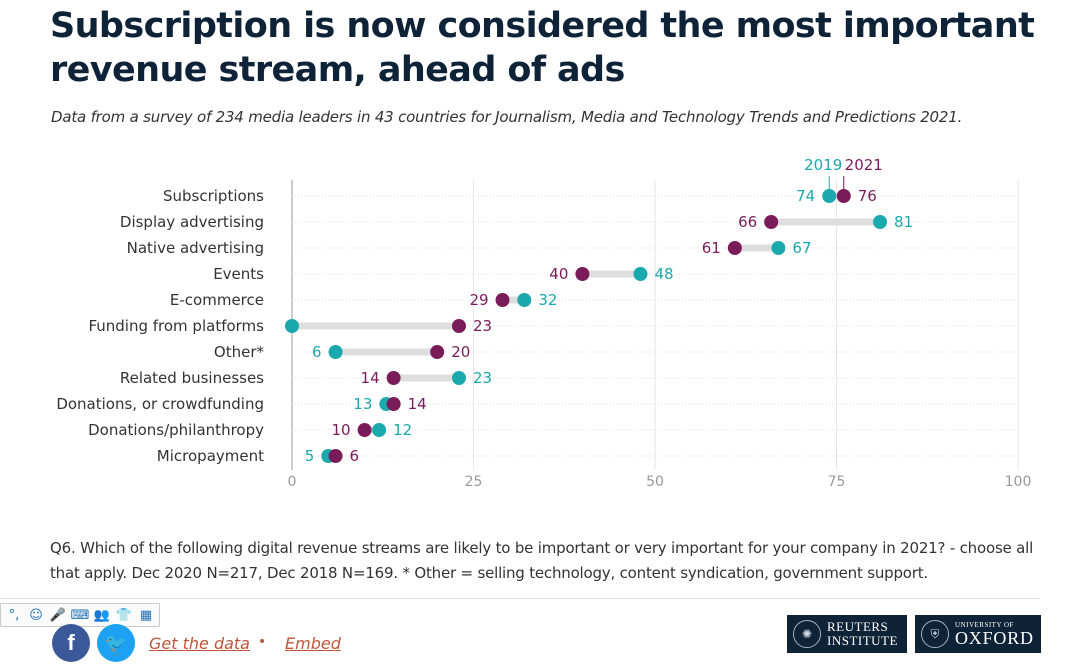  I want to click on ime-toolbar: °, ☺ 🎤 ⌨ 👥 👕 ▦, so click(80, 615).